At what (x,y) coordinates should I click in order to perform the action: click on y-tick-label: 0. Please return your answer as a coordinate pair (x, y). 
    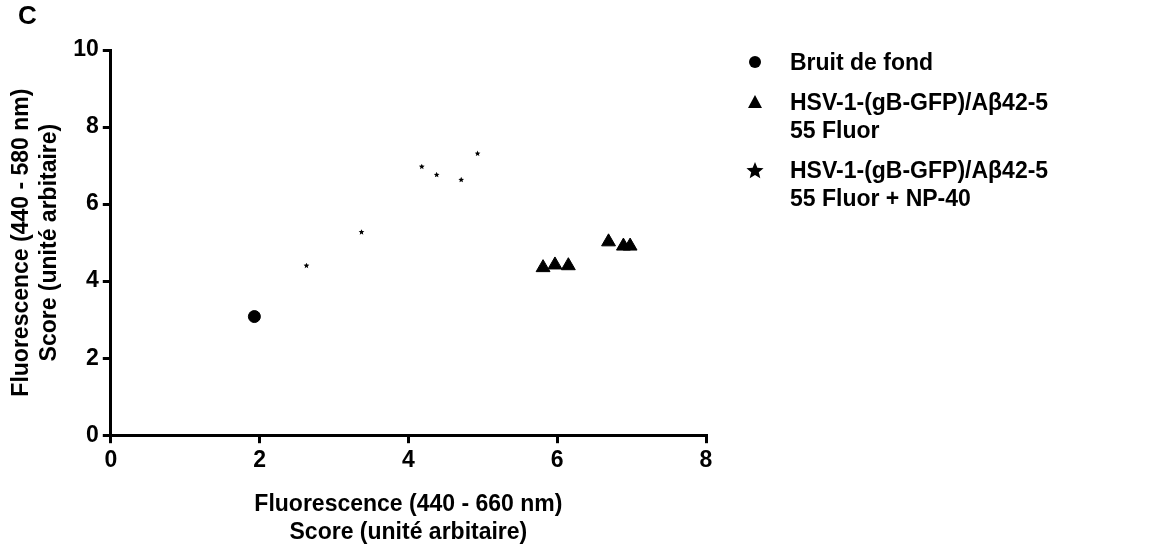
    Looking at the image, I should click on (92, 433).